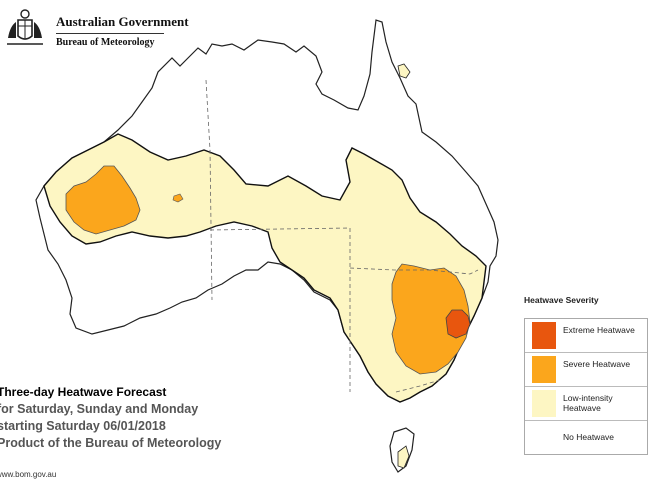 This screenshot has width=650, height=484. I want to click on logo-divider, so click(110, 33).